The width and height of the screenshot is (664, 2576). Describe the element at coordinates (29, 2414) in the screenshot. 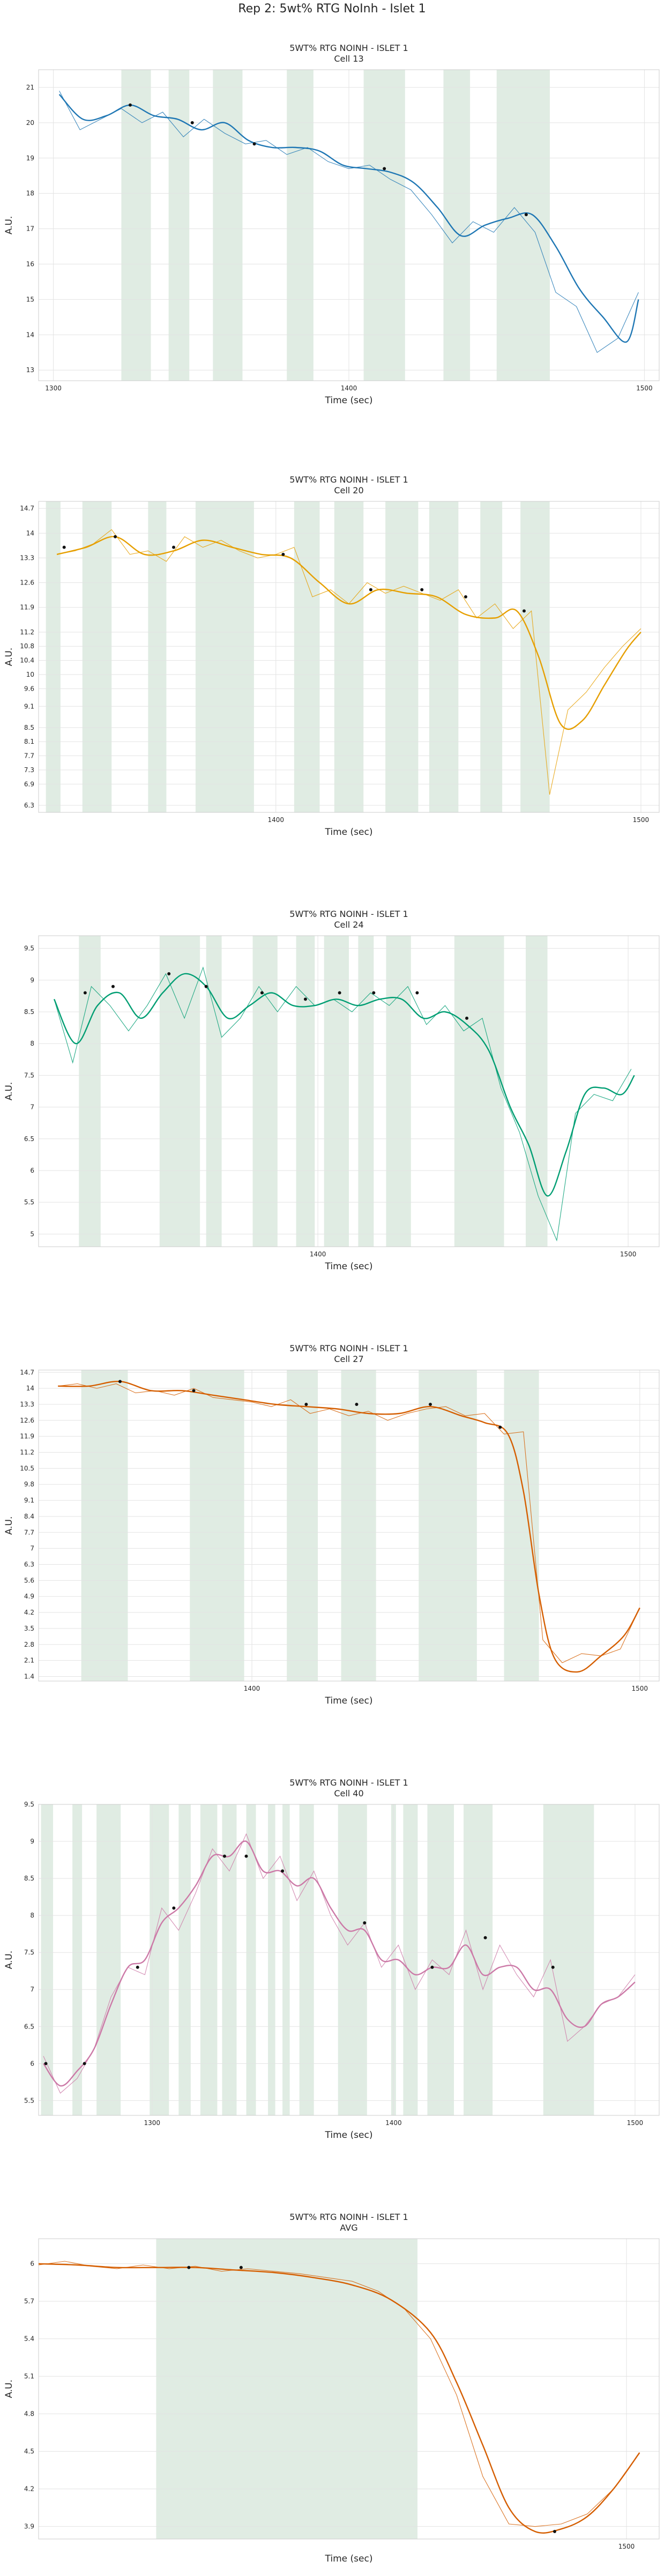

I see `y-tick-label: 4.8` at that location.